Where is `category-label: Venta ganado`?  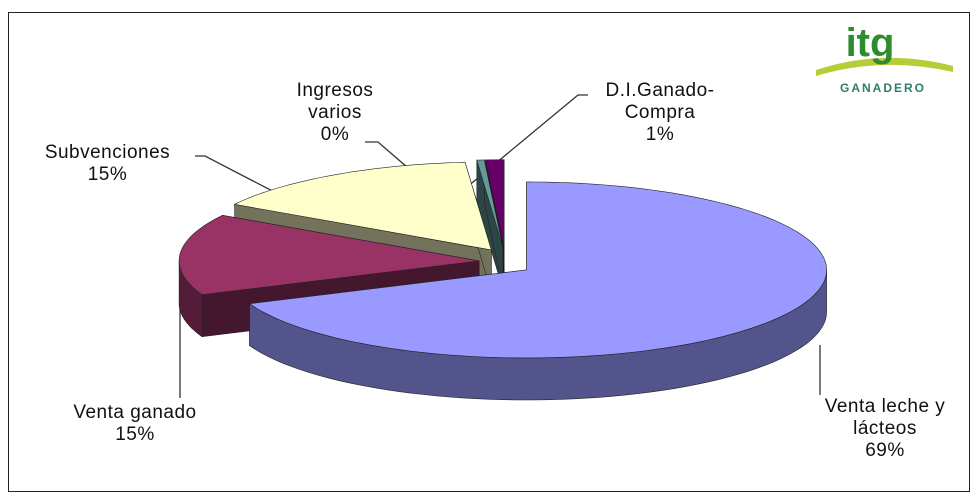
category-label: Venta ganado is located at coordinates (135, 412).